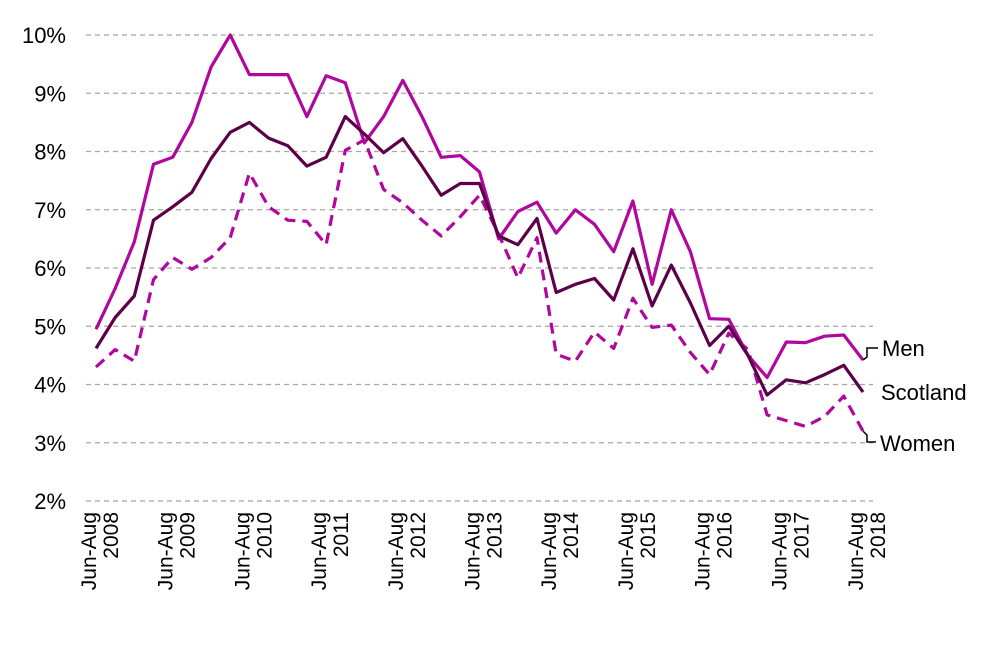 The image size is (999, 649). Describe the element at coordinates (50, 326) in the screenshot. I see `y-tick-label: 5%` at that location.